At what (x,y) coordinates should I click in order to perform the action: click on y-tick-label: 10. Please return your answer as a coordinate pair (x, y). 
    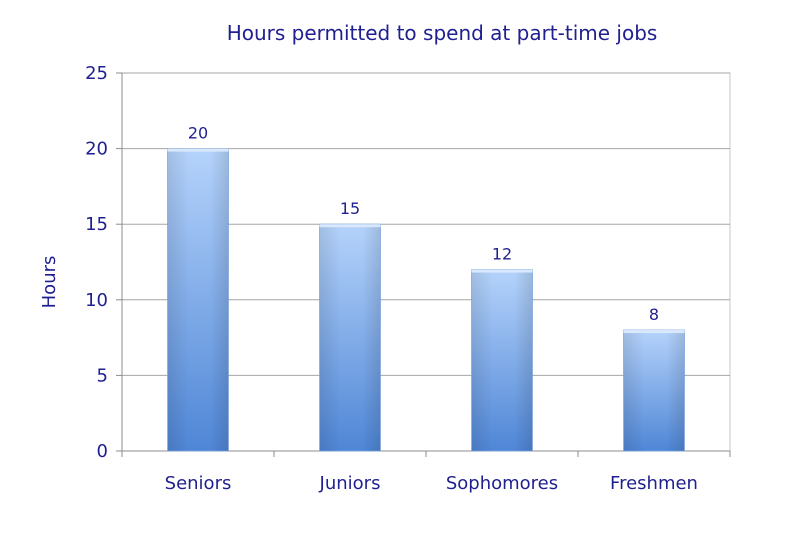
    Looking at the image, I should click on (96, 300).